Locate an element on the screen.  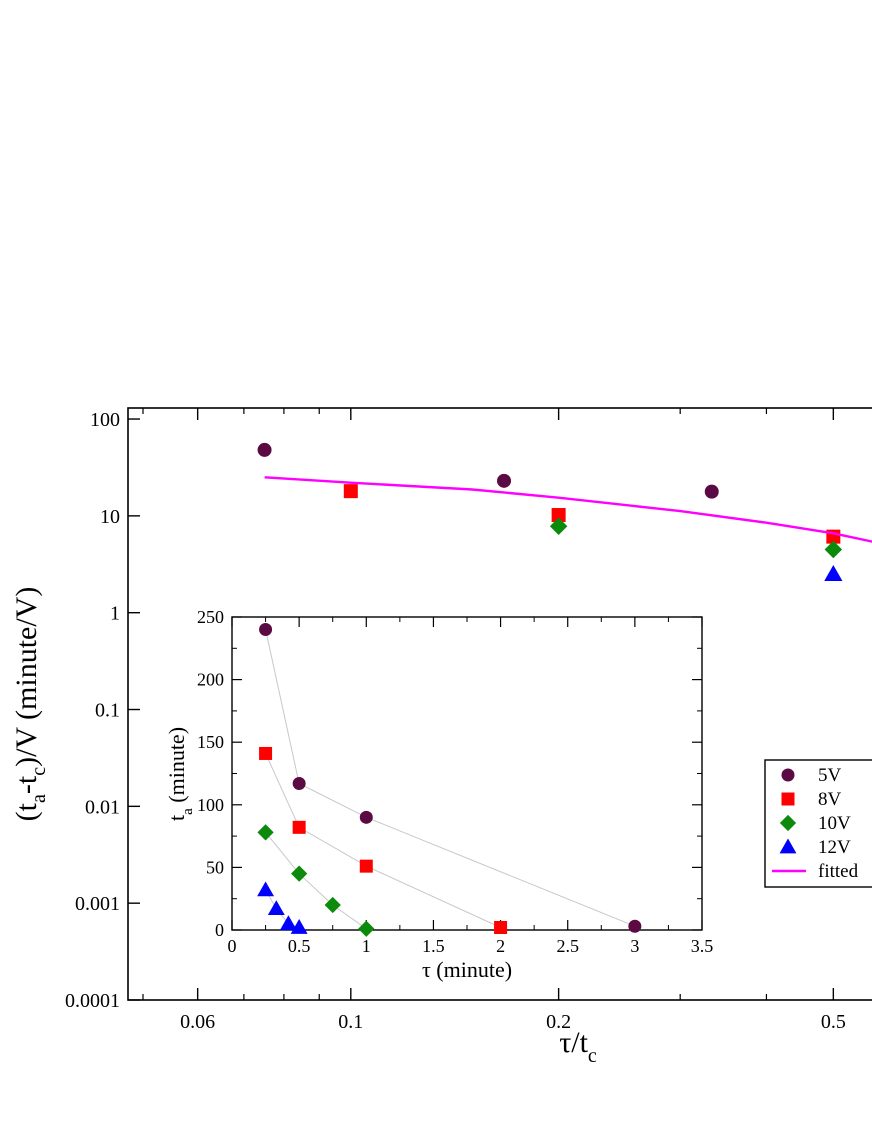
inset-x-tick-label: 3.5 is located at coordinates (702, 946).